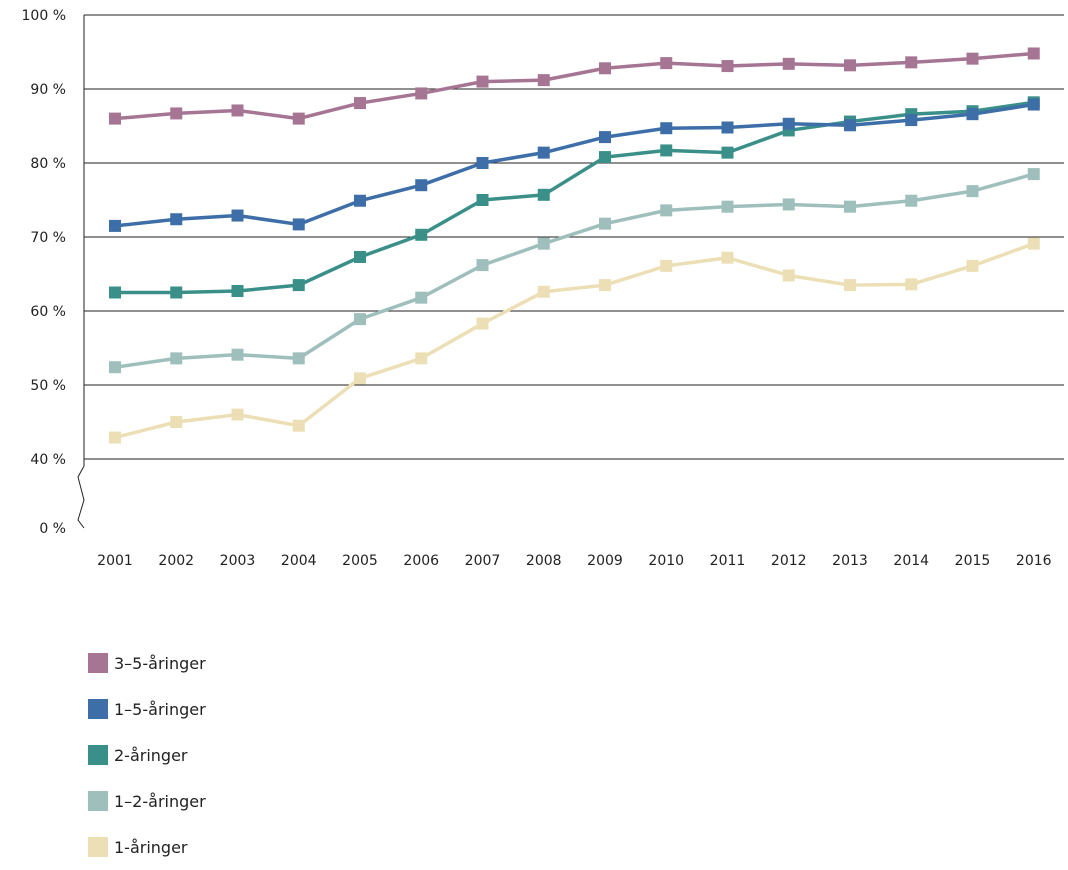 This screenshot has height=870, width=1068. What do you see at coordinates (81, 272) in the screenshot?
I see `axes` at bounding box center [81, 272].